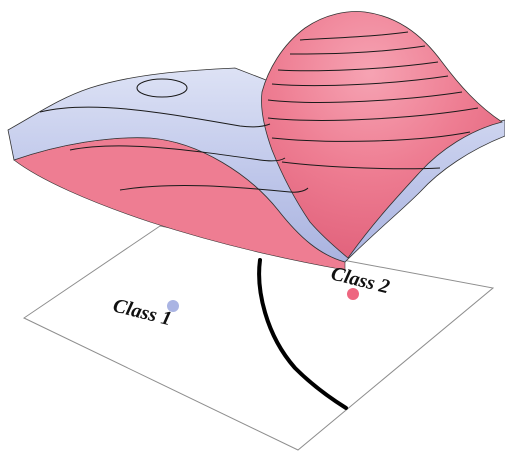 This screenshot has height=452, width=505. What do you see at coordinates (302, 334) in the screenshot?
I see `decision-boundary` at bounding box center [302, 334].